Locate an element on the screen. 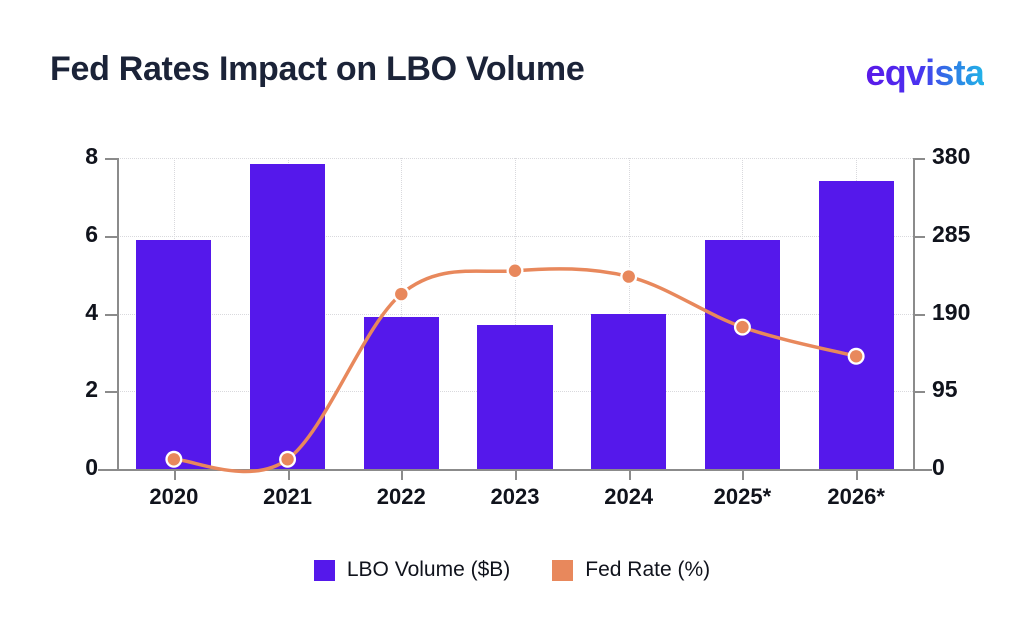 The image size is (1024, 638). legend-item-label: Fed Rate (%) is located at coordinates (648, 569).